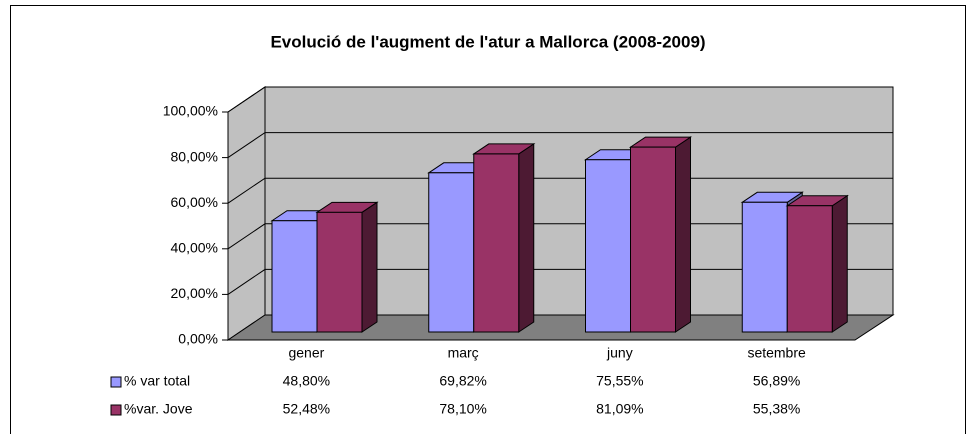  I want to click on y-tick-label: 80,00%, so click(194, 156).